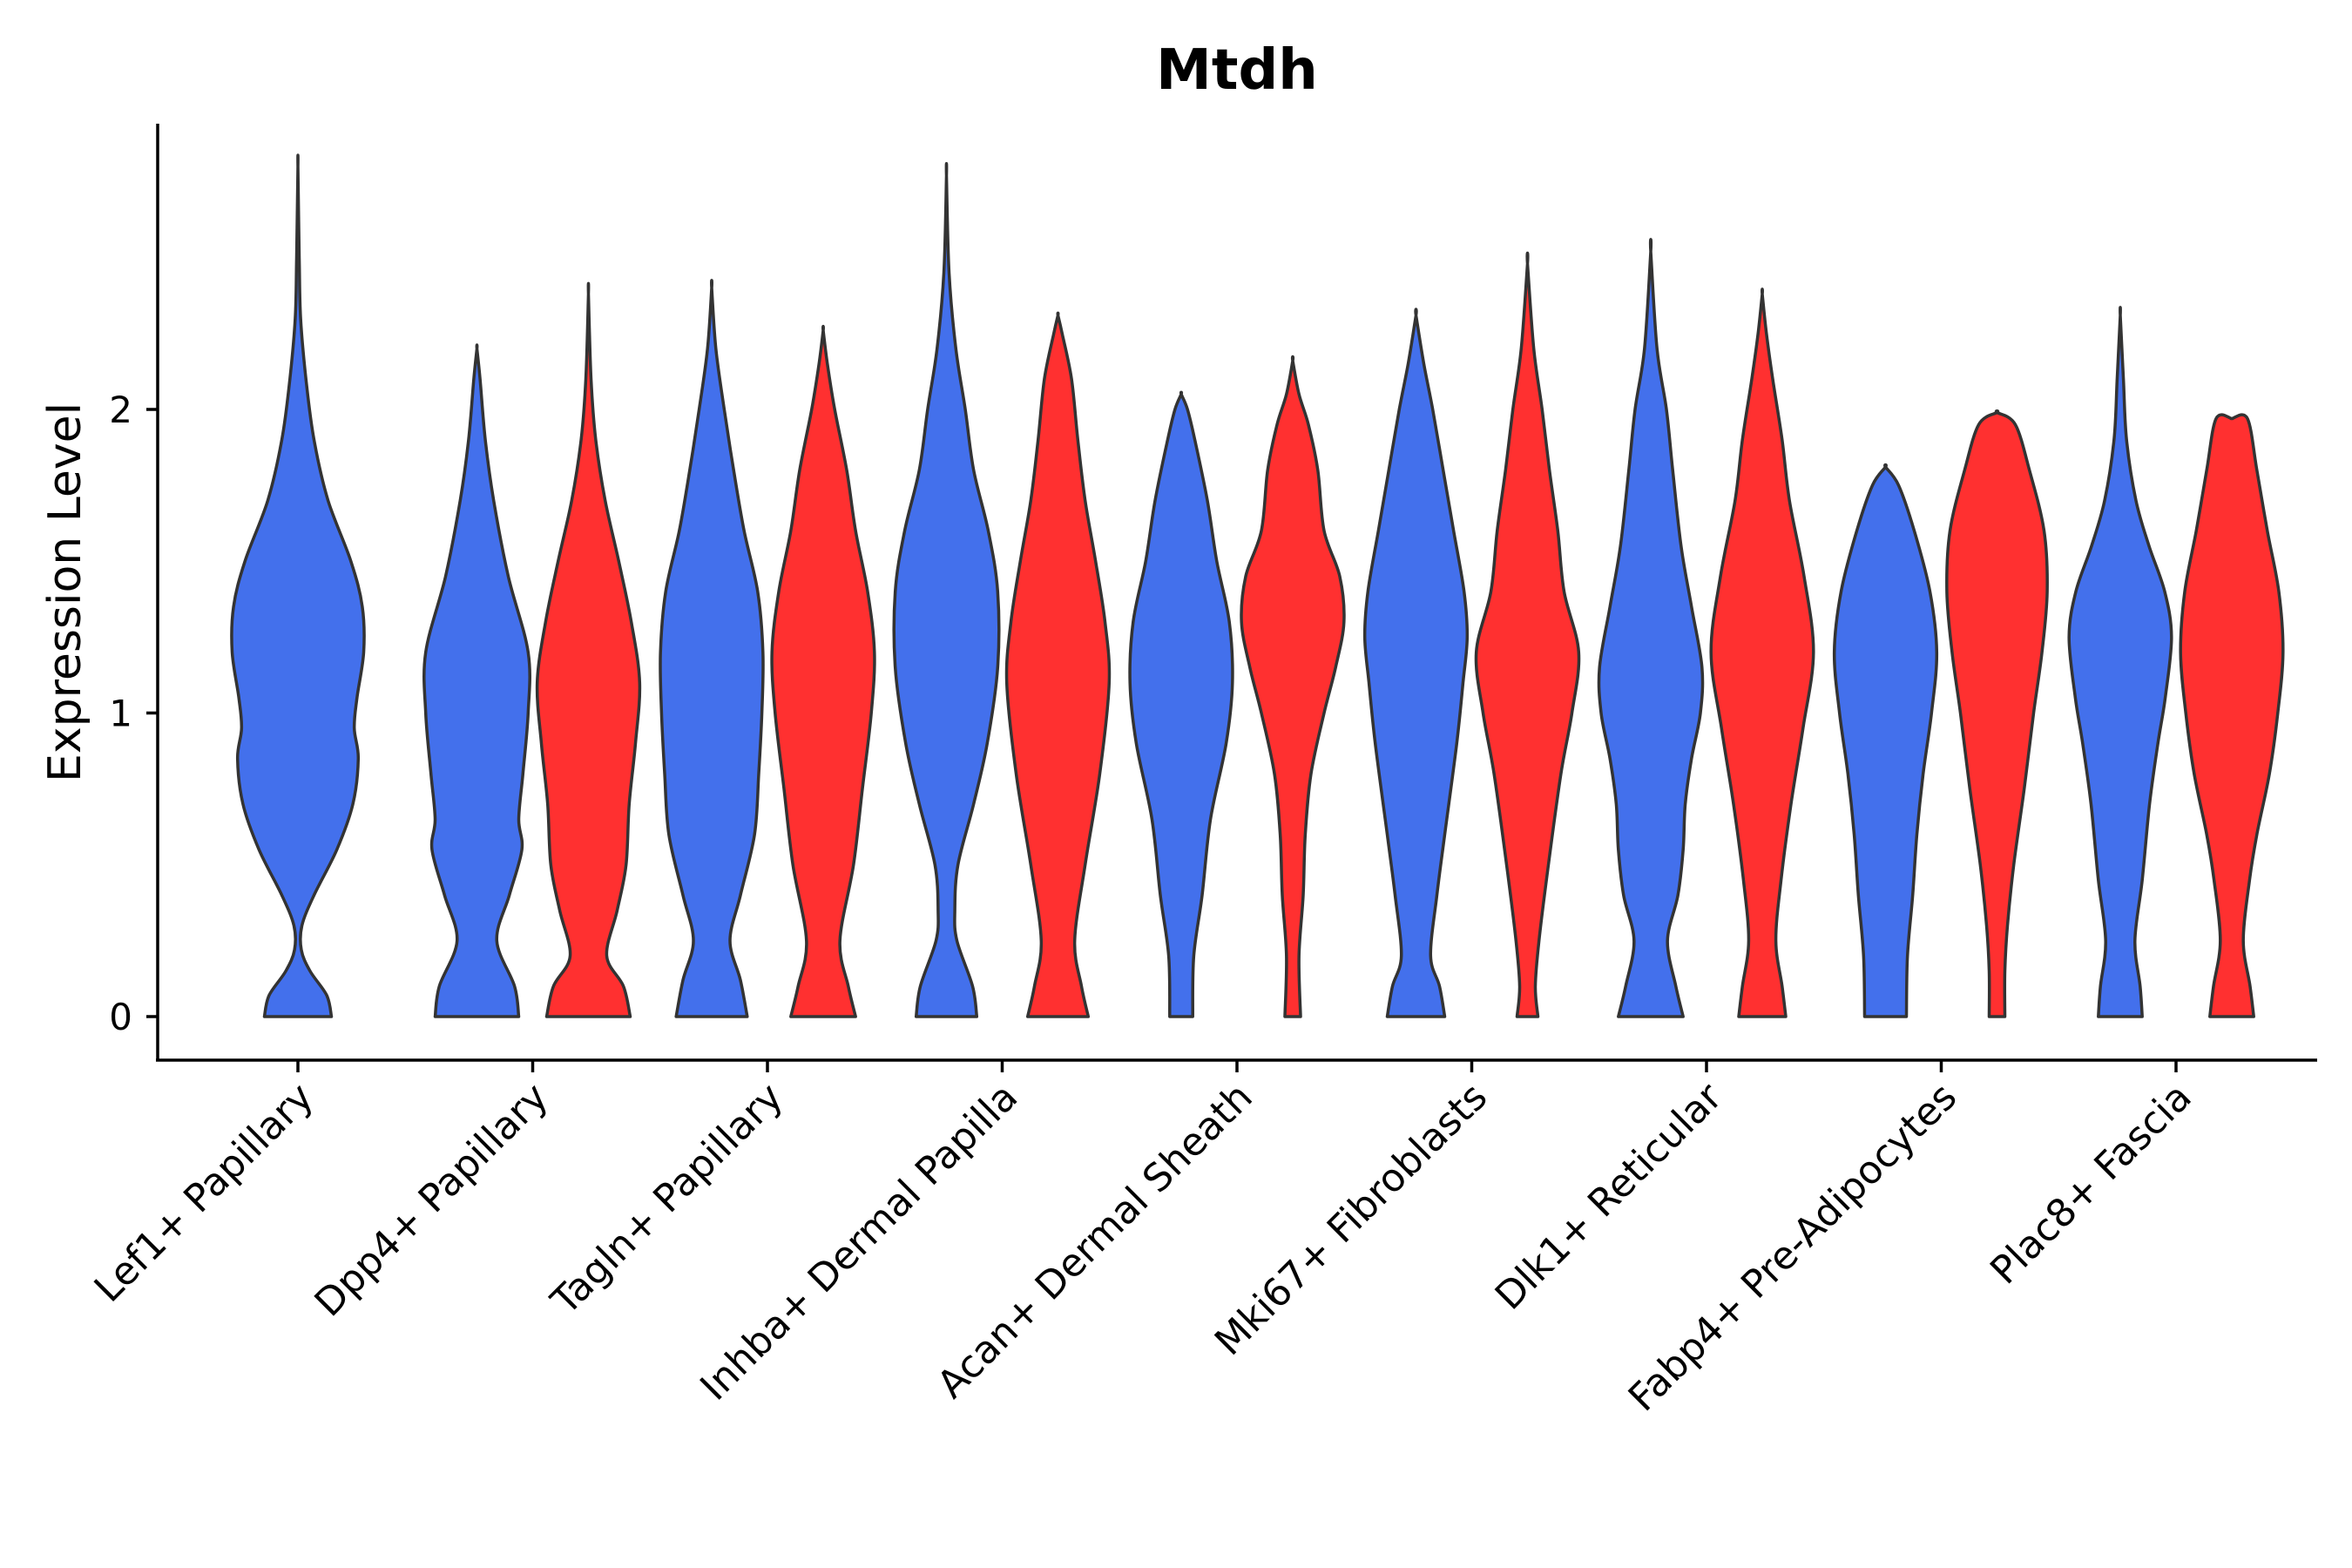  Describe the element at coordinates (432, 1201) in the screenshot. I see `x-tick-label: Dpp4+ Papillary` at that location.